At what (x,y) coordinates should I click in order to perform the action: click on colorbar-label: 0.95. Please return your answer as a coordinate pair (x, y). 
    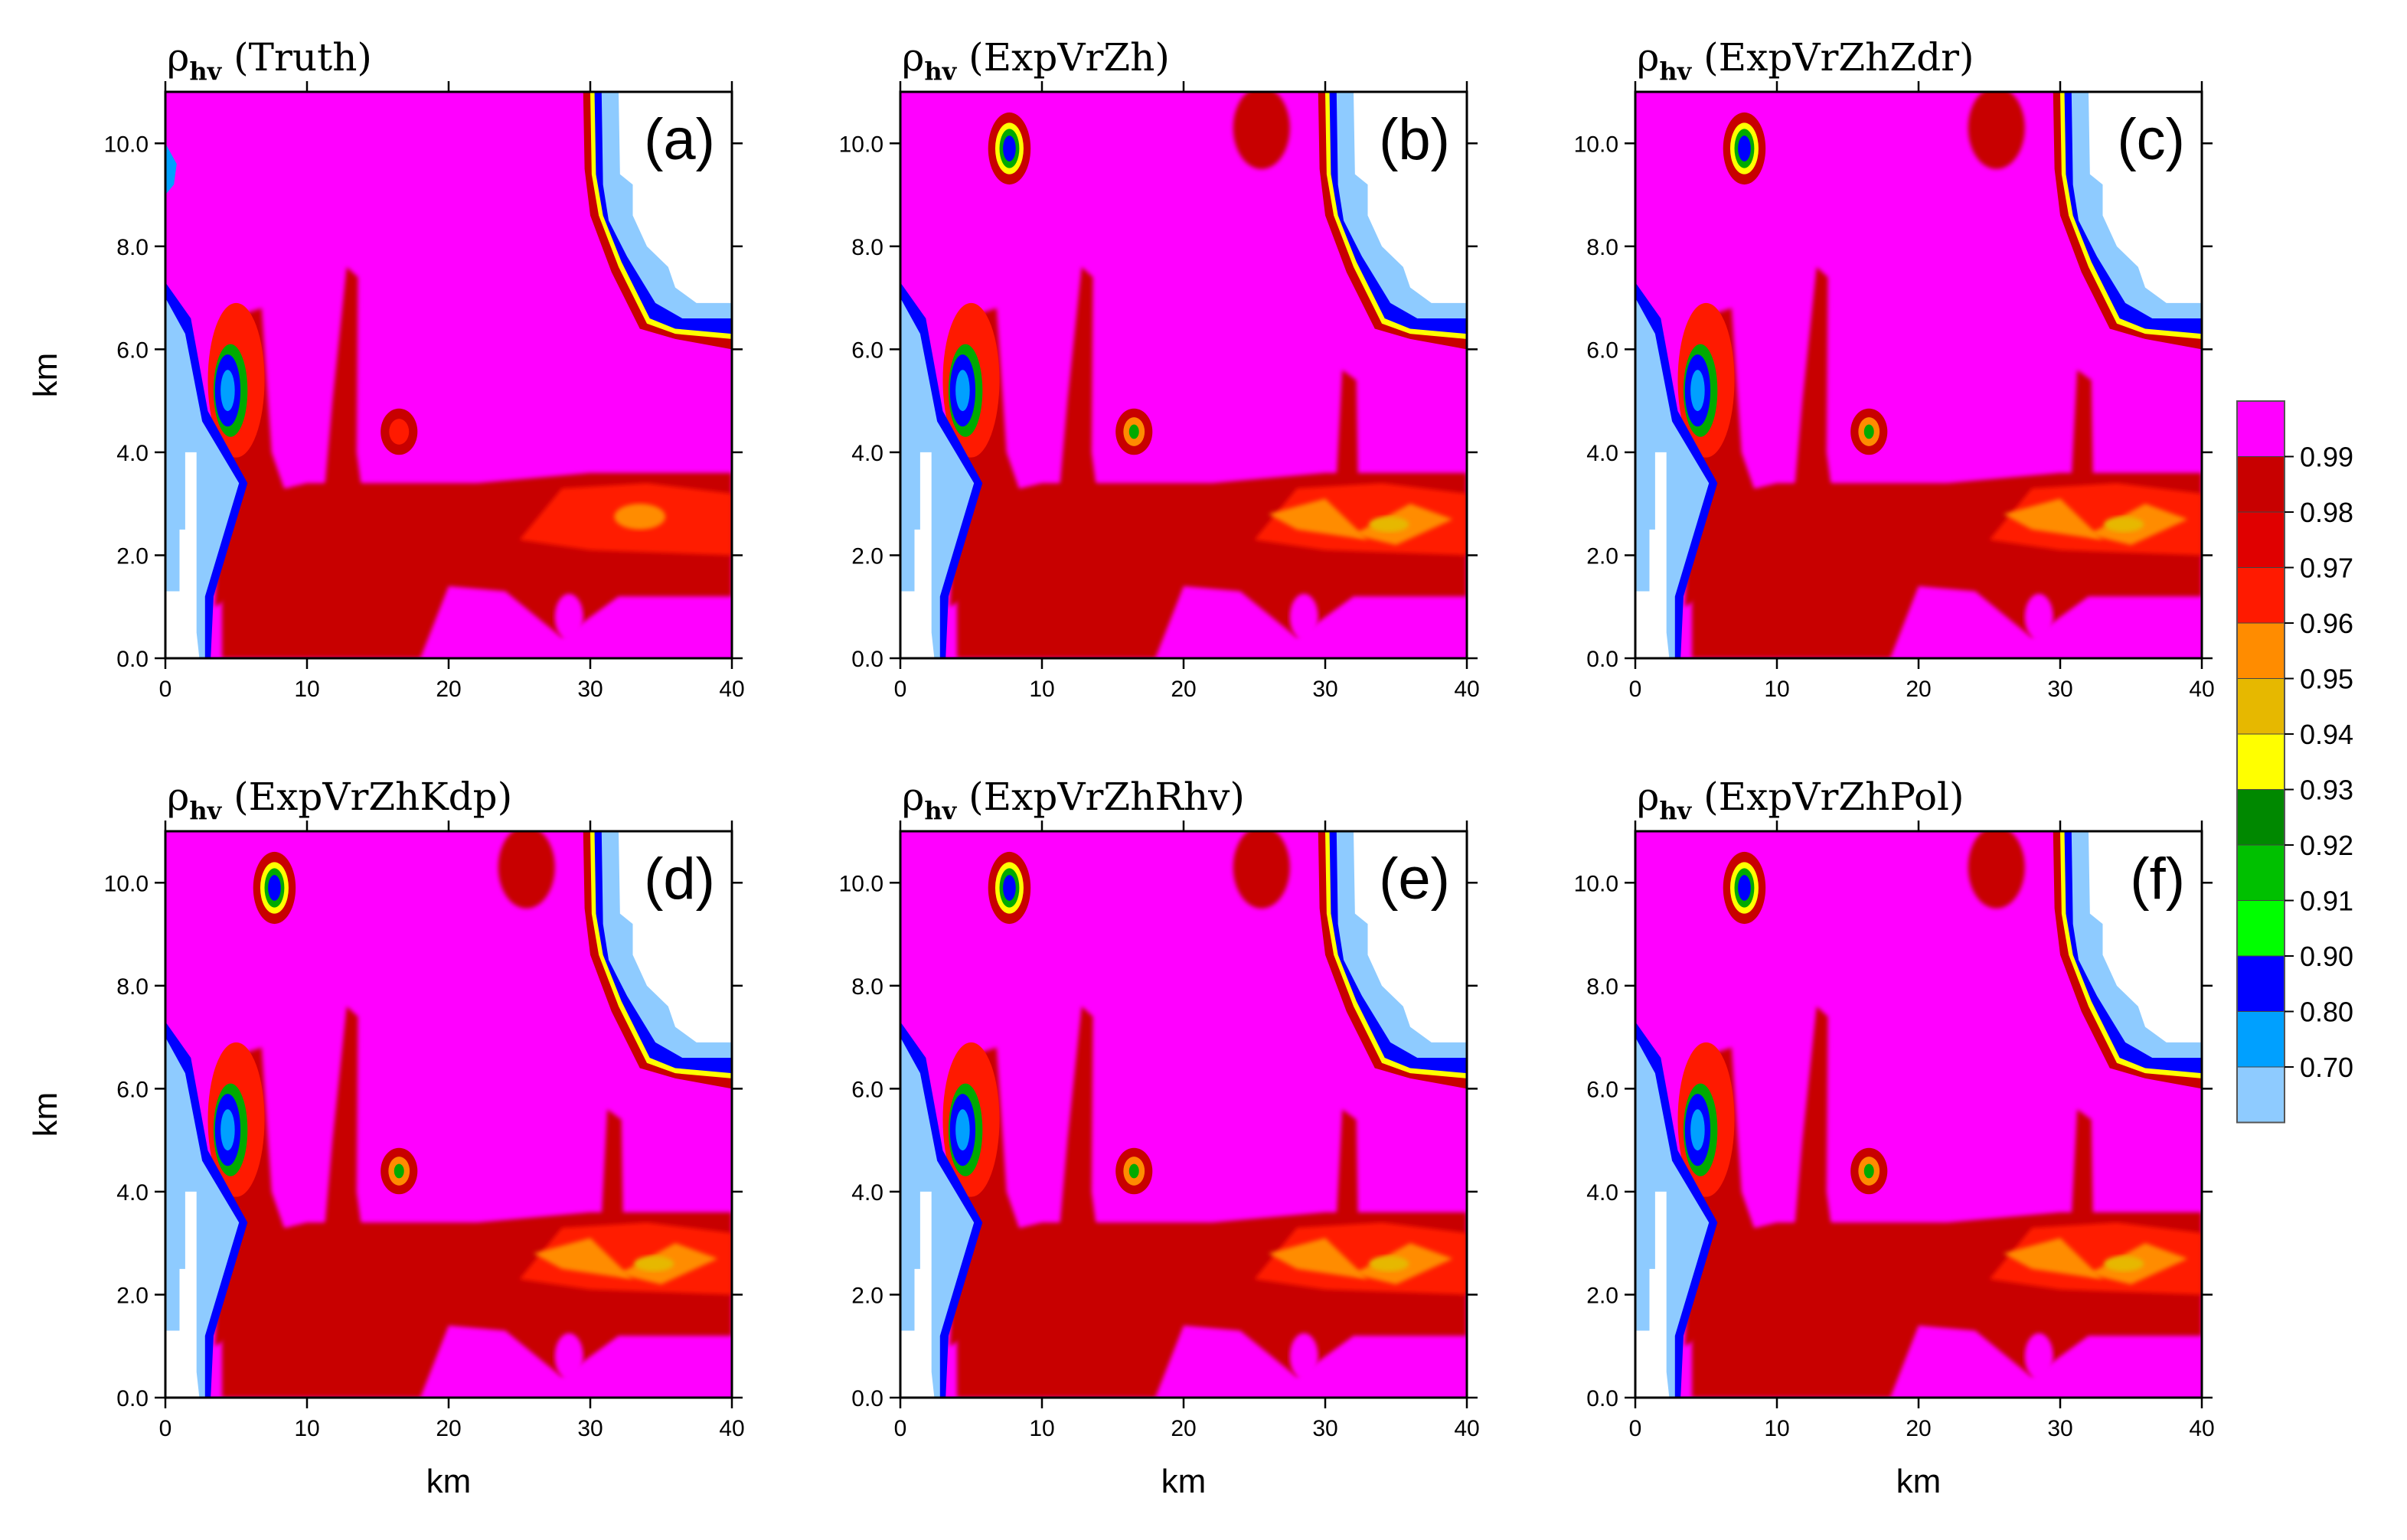
    Looking at the image, I should click on (2326, 679).